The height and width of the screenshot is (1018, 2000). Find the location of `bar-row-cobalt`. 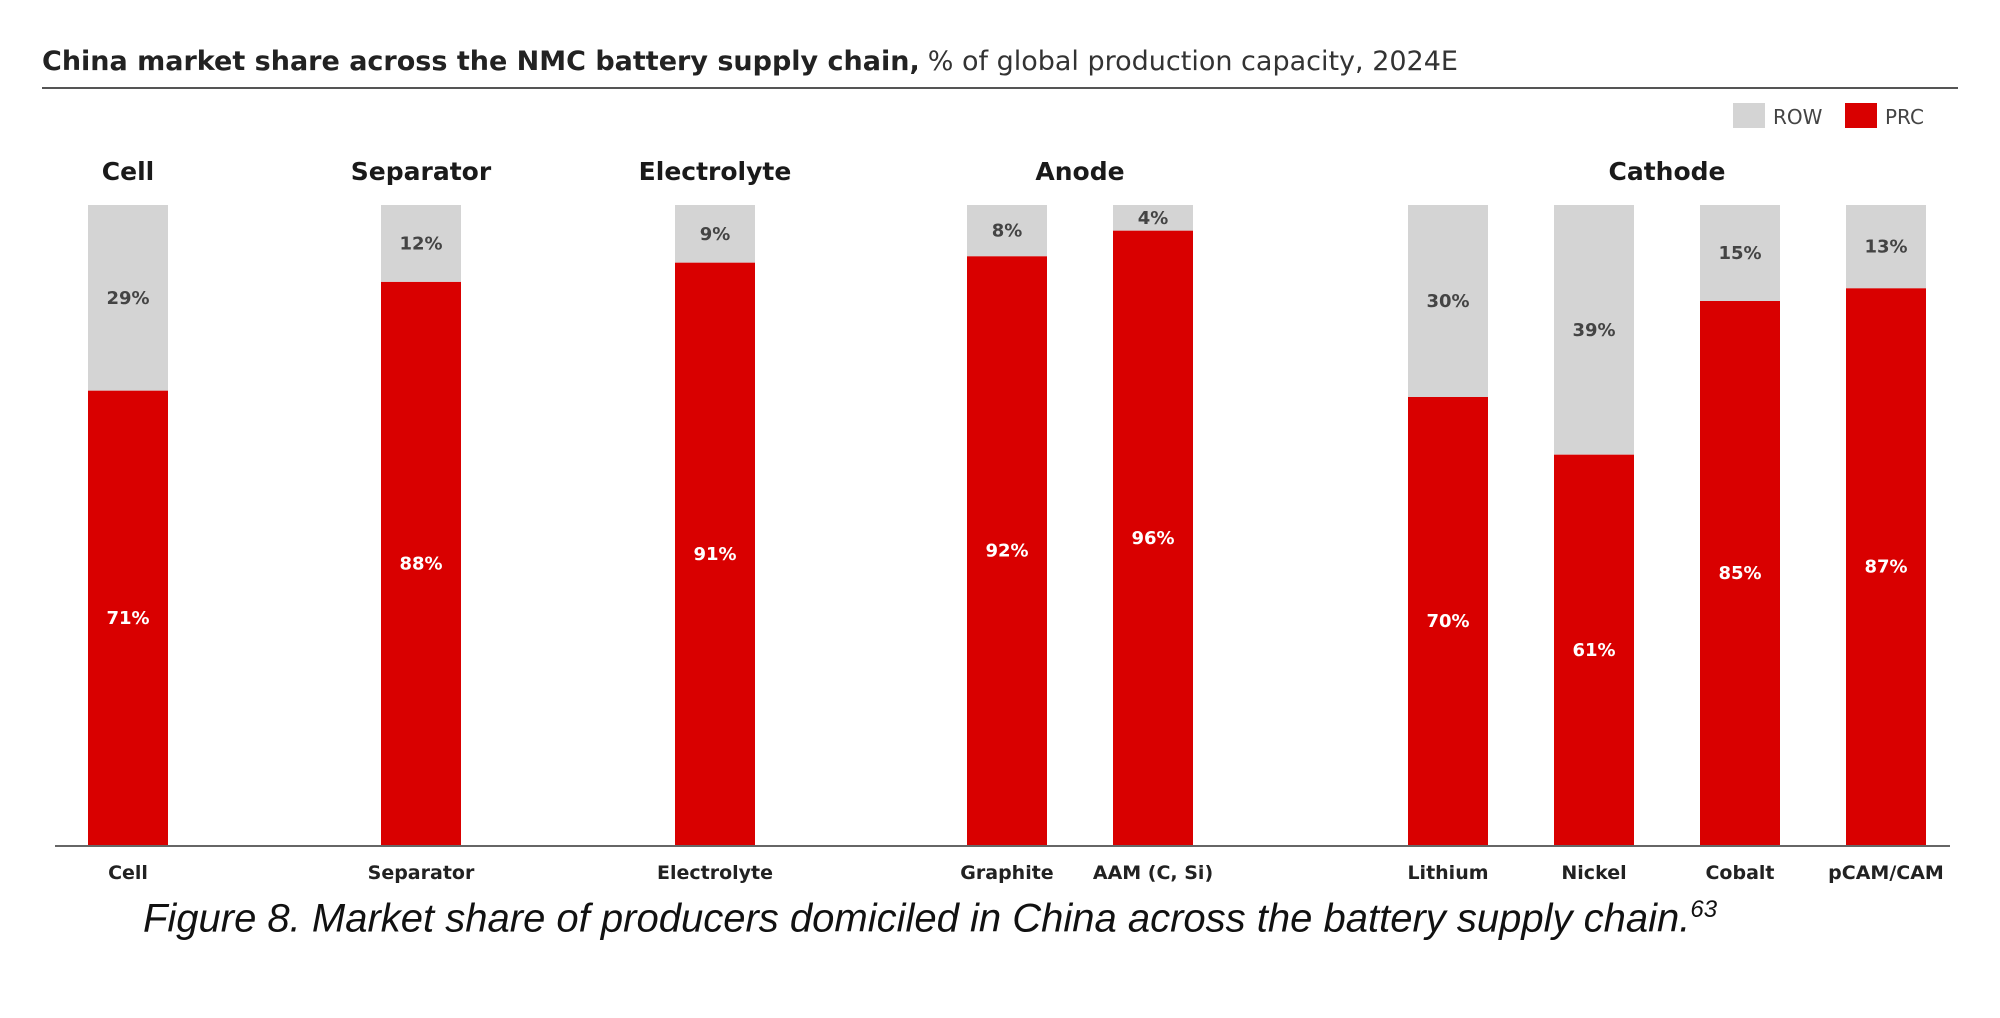

bar-row-cobalt is located at coordinates (1740, 253).